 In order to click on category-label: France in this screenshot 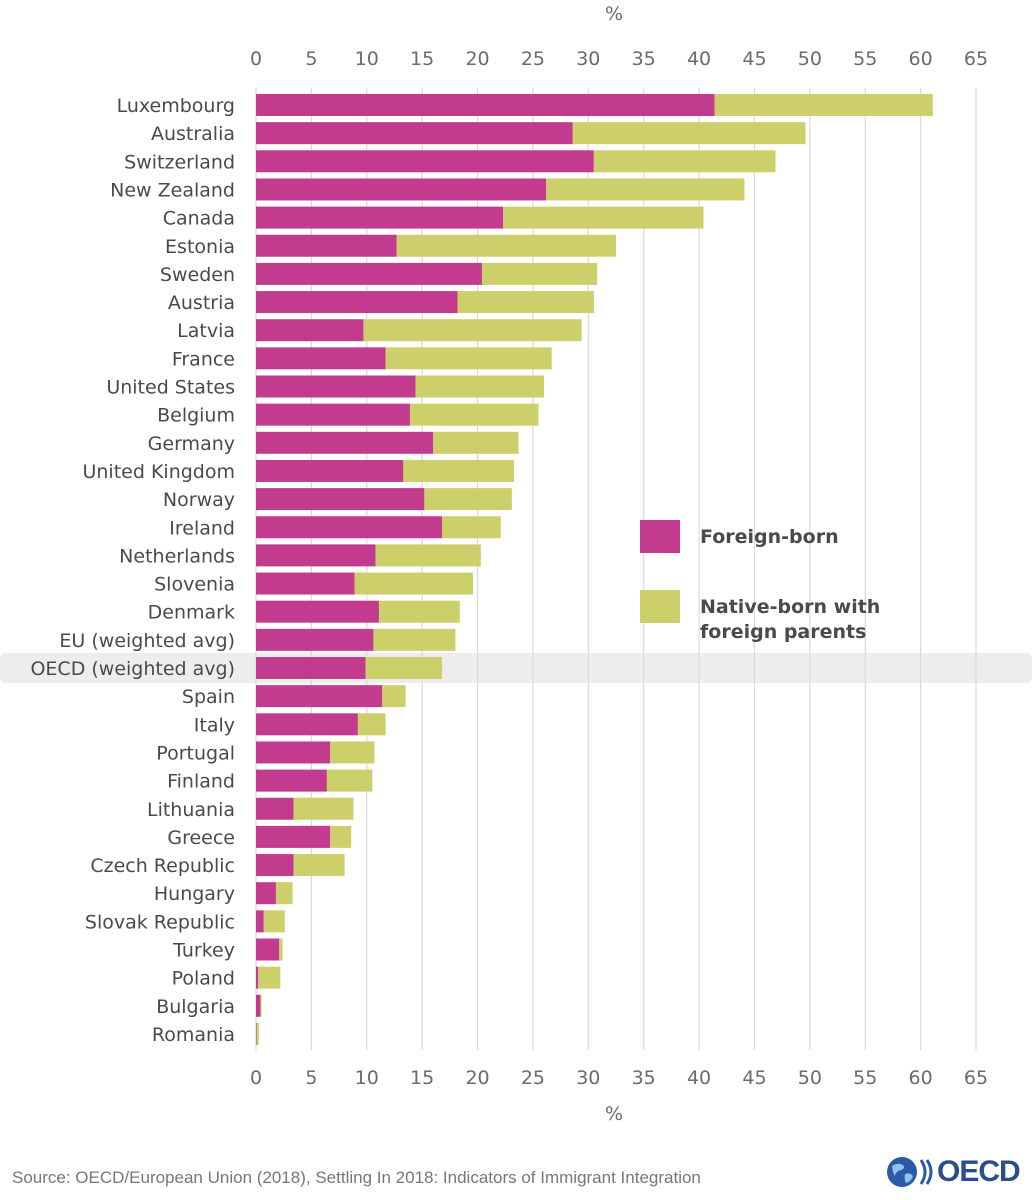, I will do `click(203, 359)`.